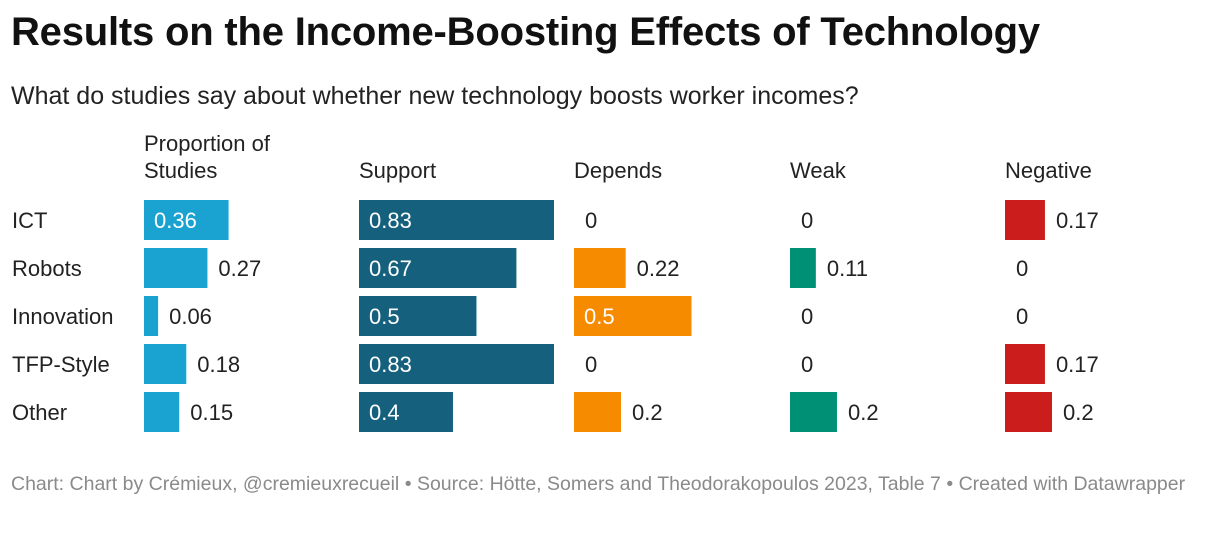 The image size is (1220, 534). What do you see at coordinates (847, 268) in the screenshot?
I see `data-label: 0.11` at bounding box center [847, 268].